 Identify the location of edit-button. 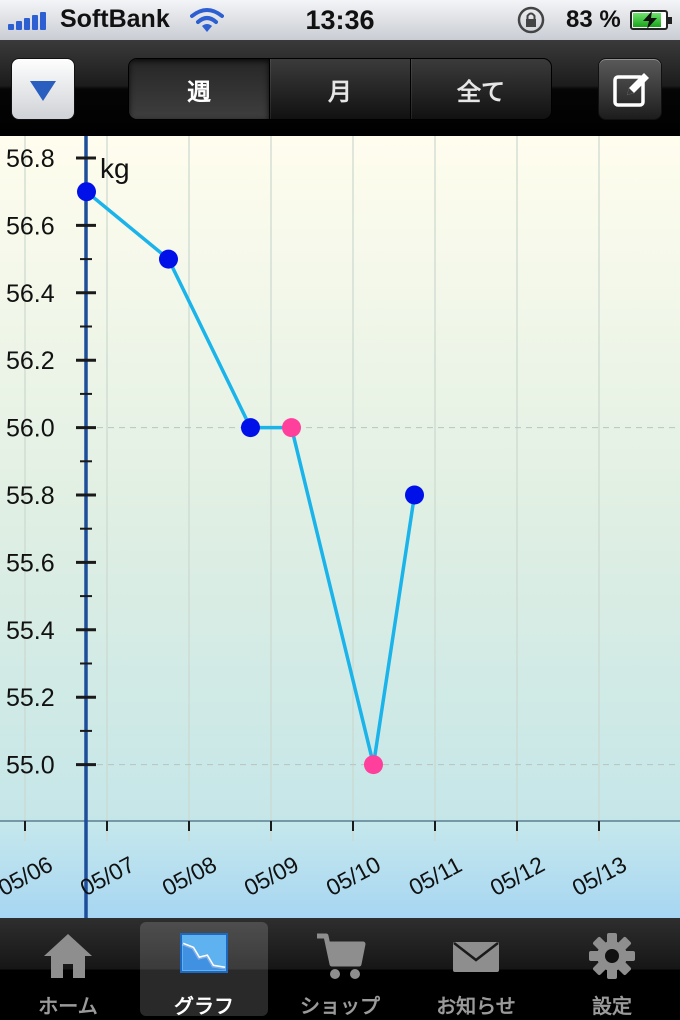
(630, 89).